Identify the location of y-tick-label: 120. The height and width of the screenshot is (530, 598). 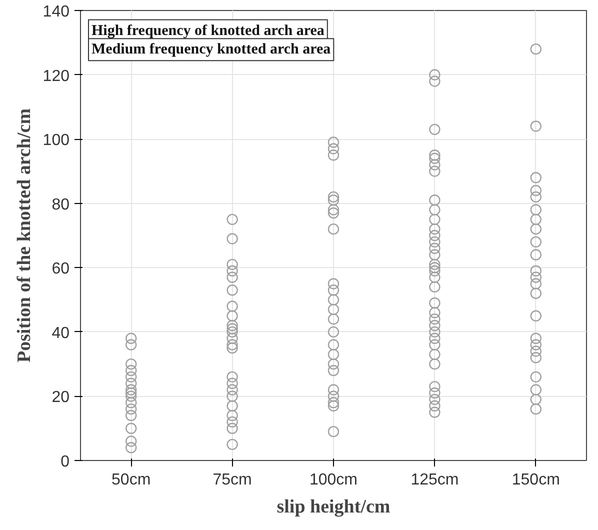
(56, 76).